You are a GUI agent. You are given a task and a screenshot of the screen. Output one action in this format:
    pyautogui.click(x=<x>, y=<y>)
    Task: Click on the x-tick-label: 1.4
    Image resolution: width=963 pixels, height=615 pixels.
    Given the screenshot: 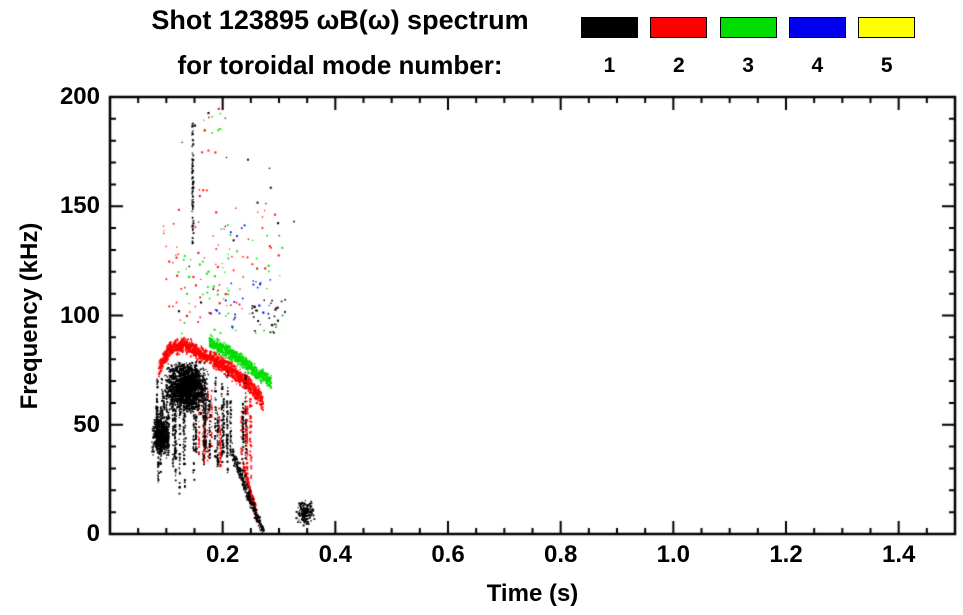 What is the action you would take?
    pyautogui.click(x=898, y=554)
    